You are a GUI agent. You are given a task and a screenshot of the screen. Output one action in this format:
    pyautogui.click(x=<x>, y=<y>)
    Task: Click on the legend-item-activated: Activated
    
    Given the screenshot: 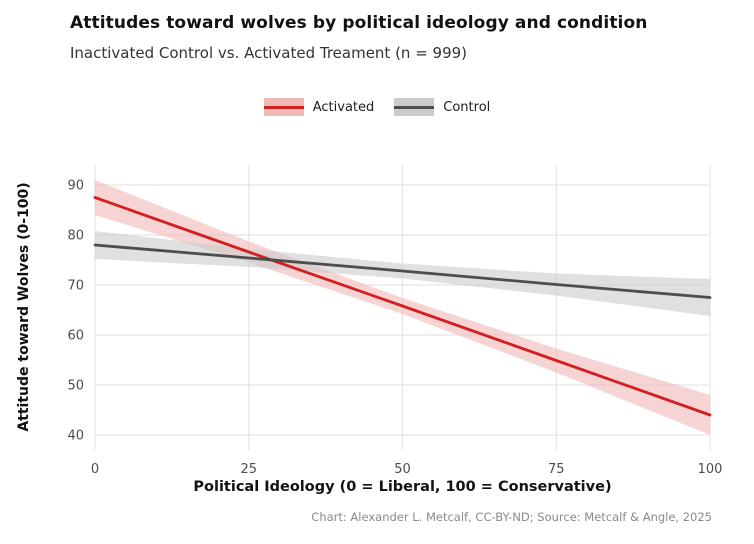 What is the action you would take?
    pyautogui.click(x=319, y=107)
    